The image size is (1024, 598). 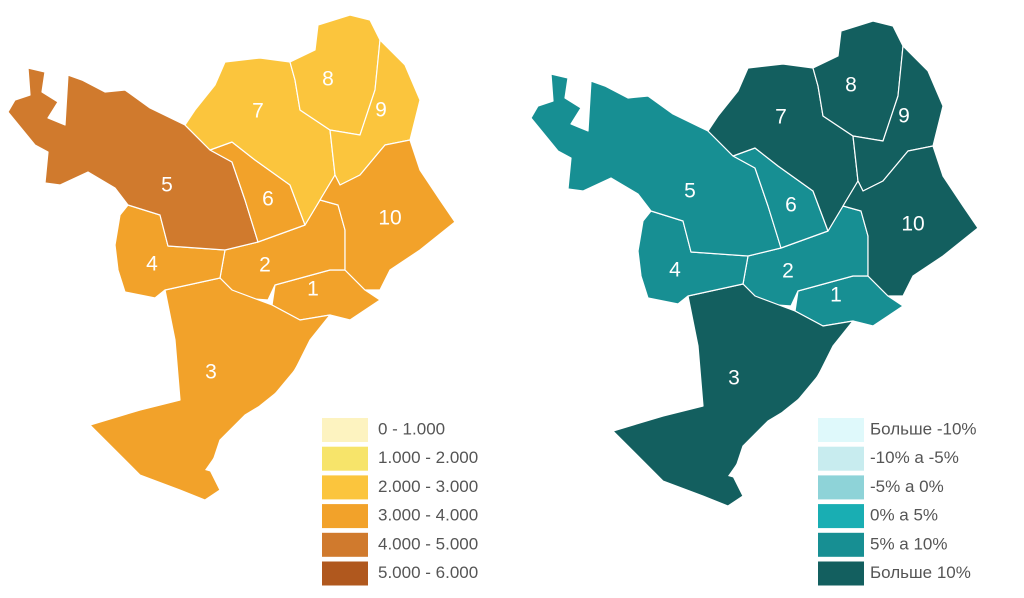 I want to click on legend-label: Больше -10%, so click(x=923, y=428).